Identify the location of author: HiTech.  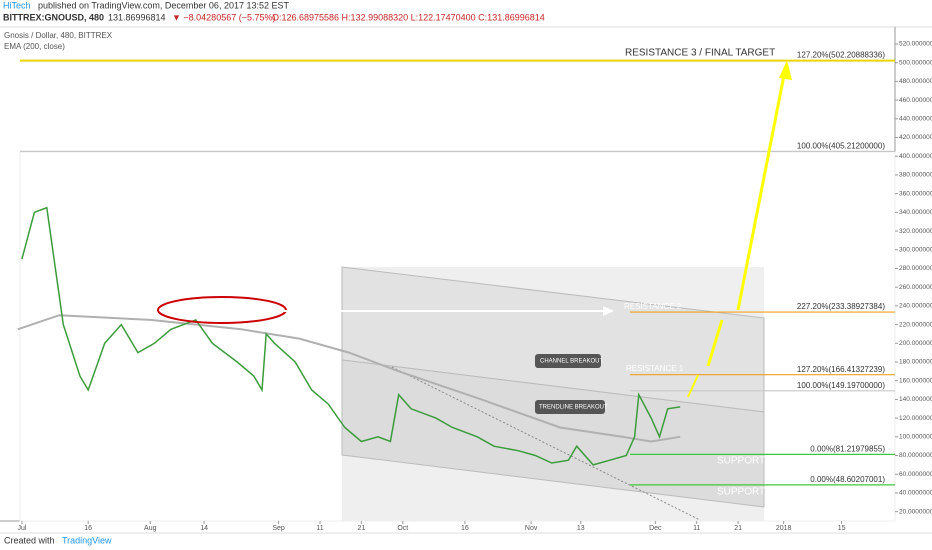
(17, 5).